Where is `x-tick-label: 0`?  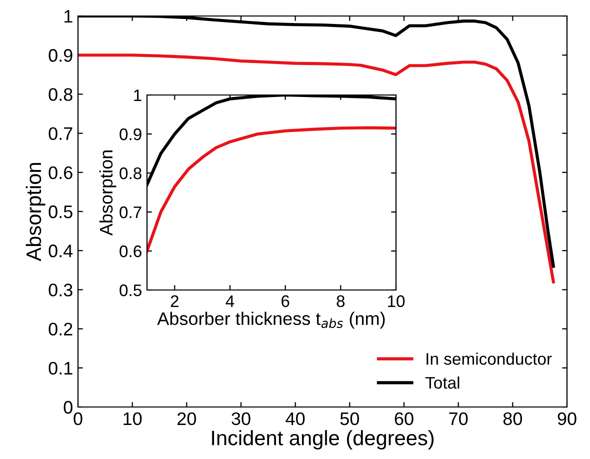
x-tick-label: 0 is located at coordinates (78, 419).